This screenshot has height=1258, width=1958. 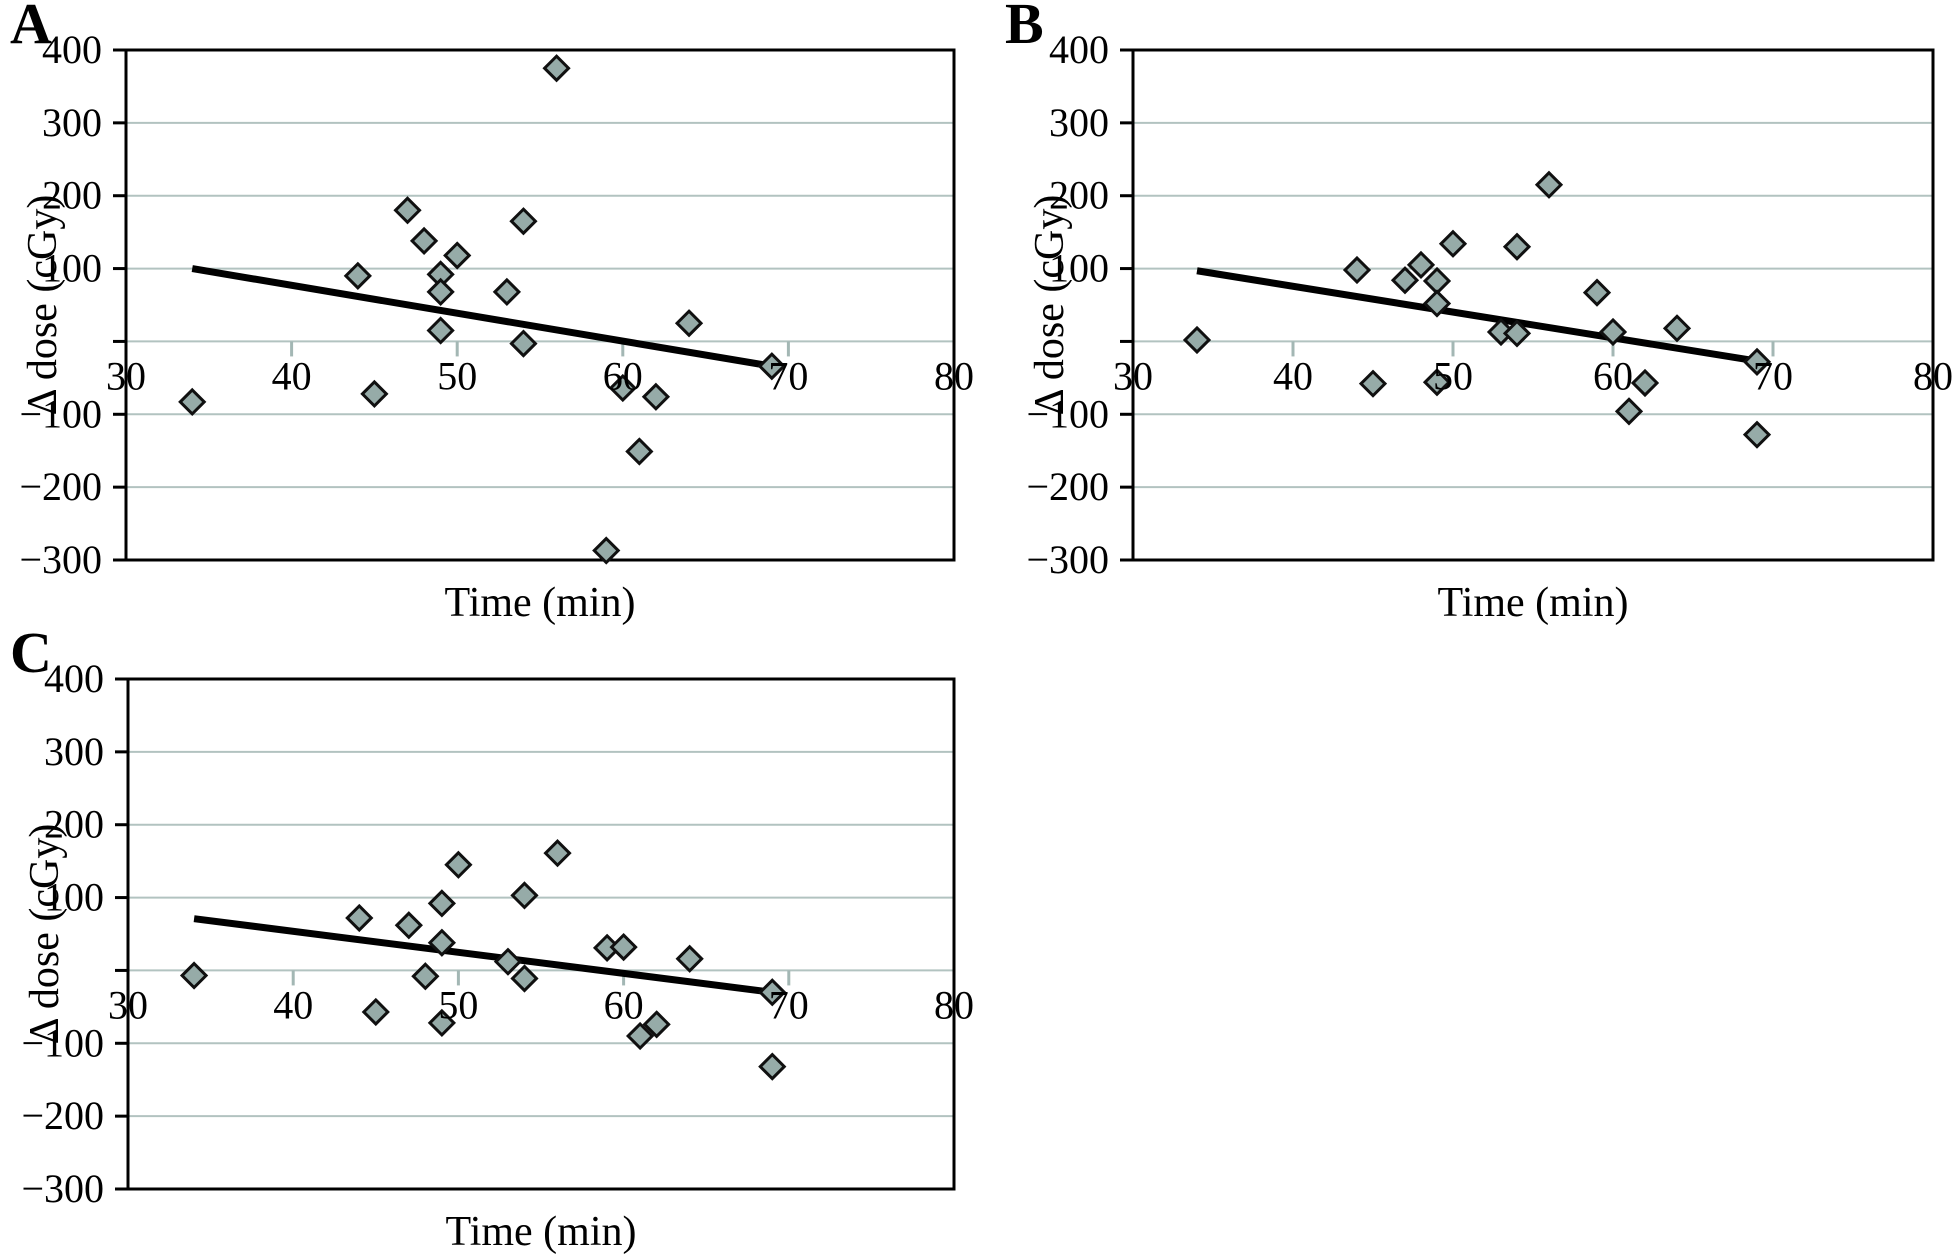 I want to click on panel-letter-a: A, so click(x=31, y=28).